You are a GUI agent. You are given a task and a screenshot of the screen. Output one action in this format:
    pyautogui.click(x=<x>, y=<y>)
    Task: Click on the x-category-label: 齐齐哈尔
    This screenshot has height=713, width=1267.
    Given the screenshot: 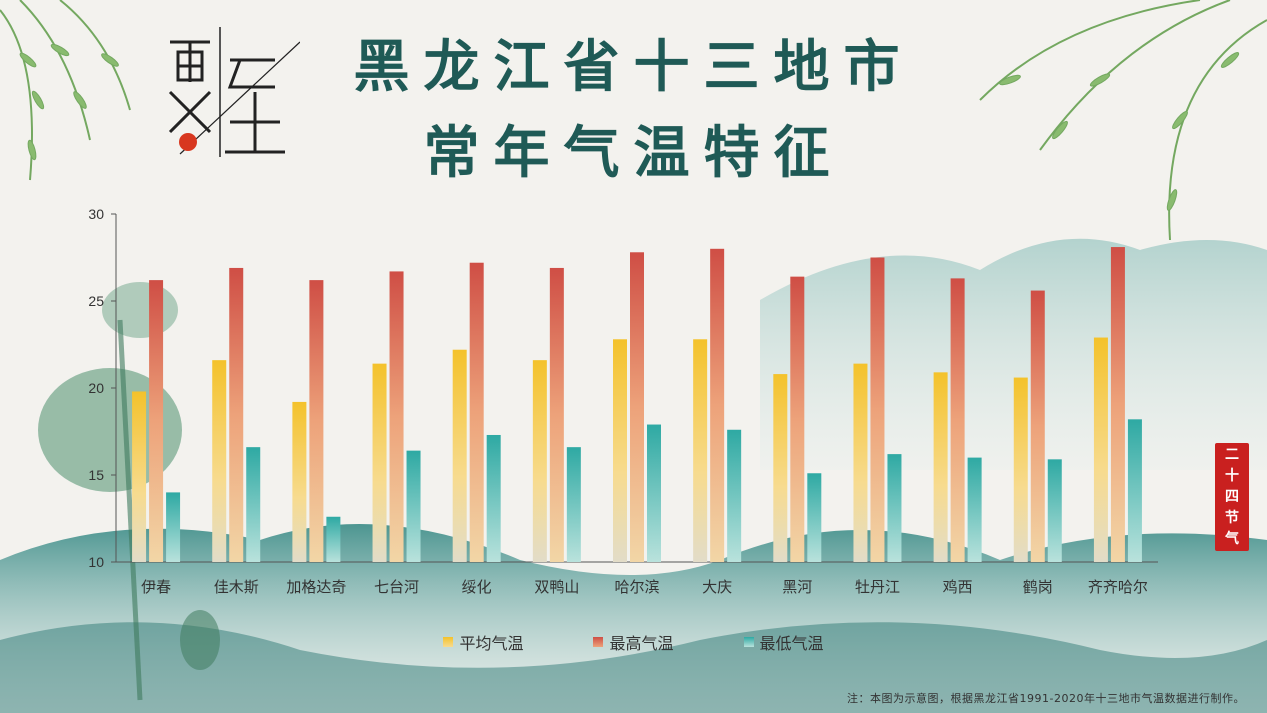 What is the action you would take?
    pyautogui.click(x=1118, y=587)
    